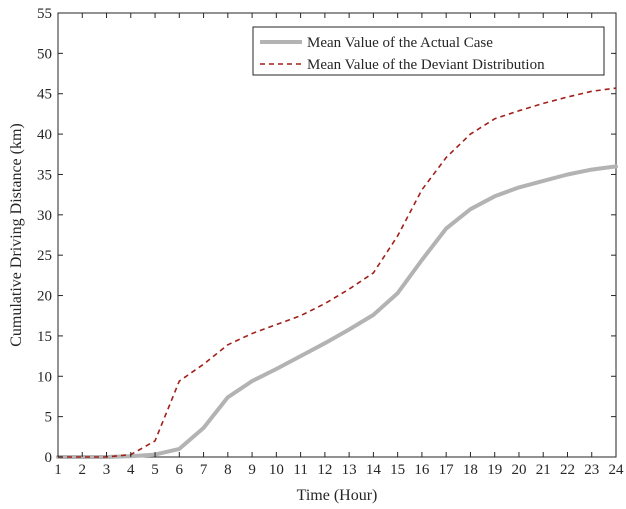 The height and width of the screenshot is (509, 626). Describe the element at coordinates (324, 470) in the screenshot. I see `x-tick-label: 12` at that location.